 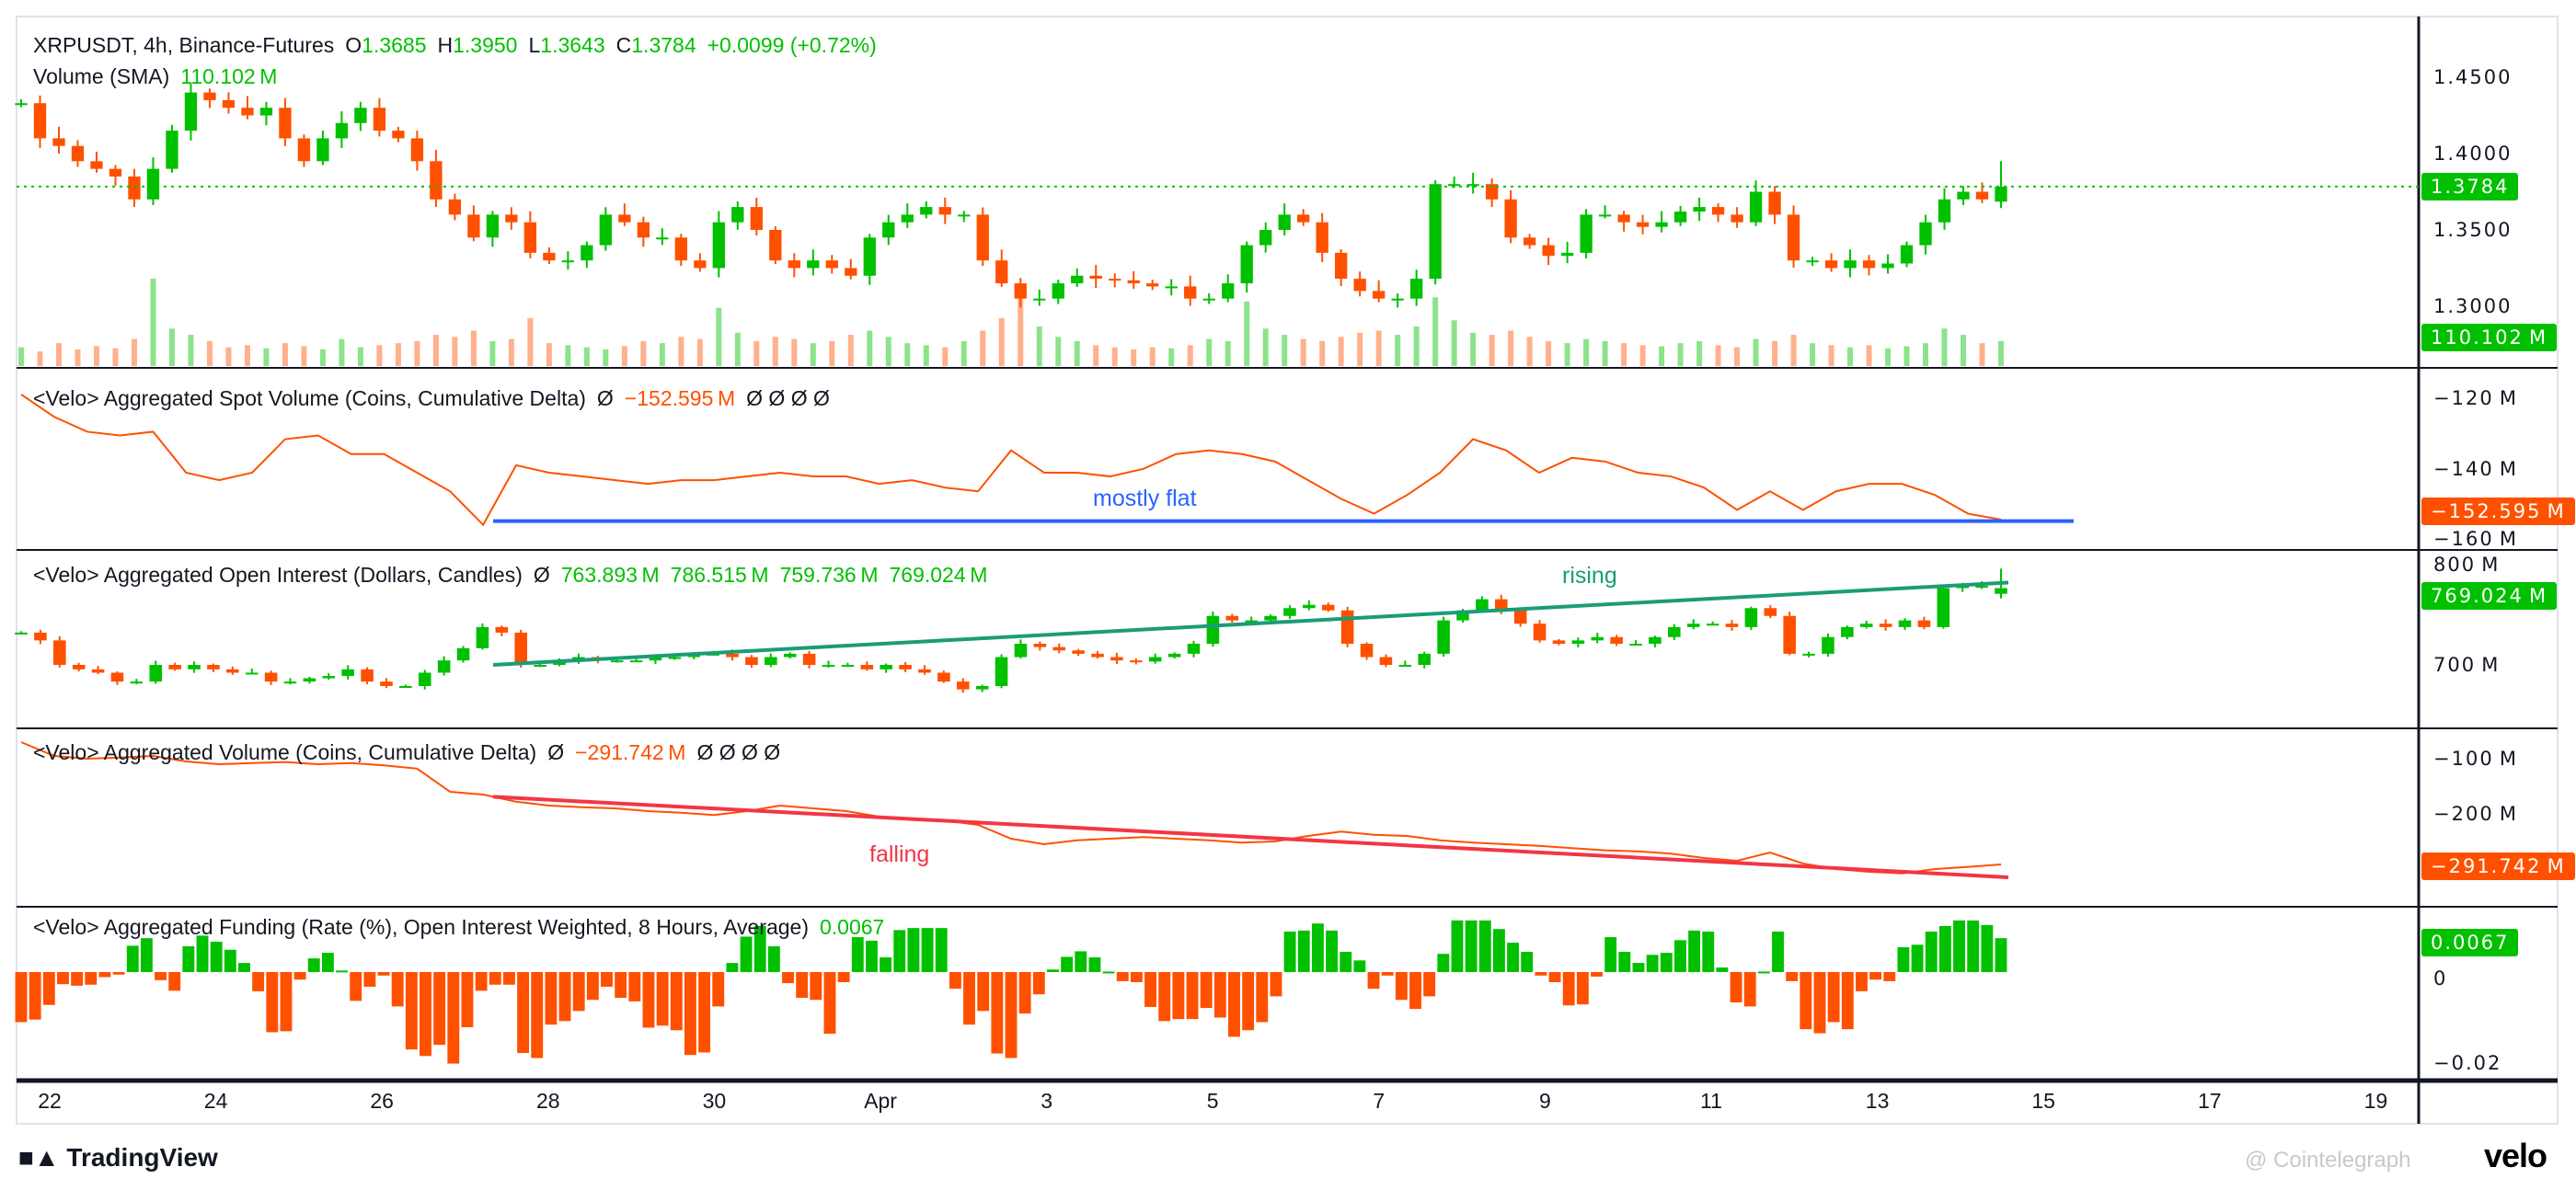 I want to click on tradingview-text: TradingView, so click(x=142, y=1157).